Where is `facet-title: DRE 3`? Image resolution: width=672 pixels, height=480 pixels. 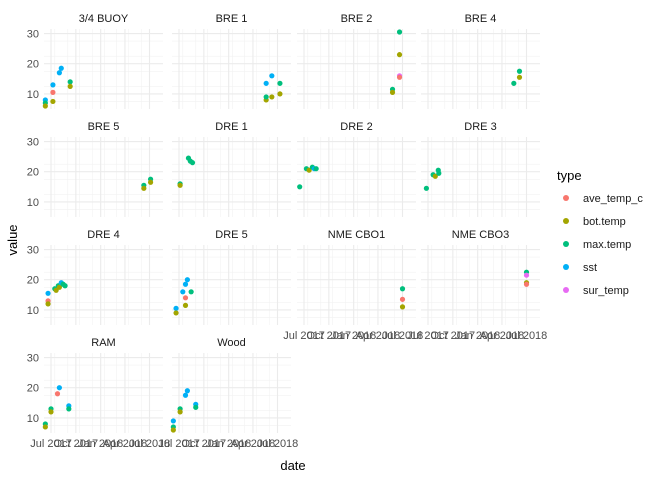
facet-title: DRE 3 is located at coordinates (480, 127).